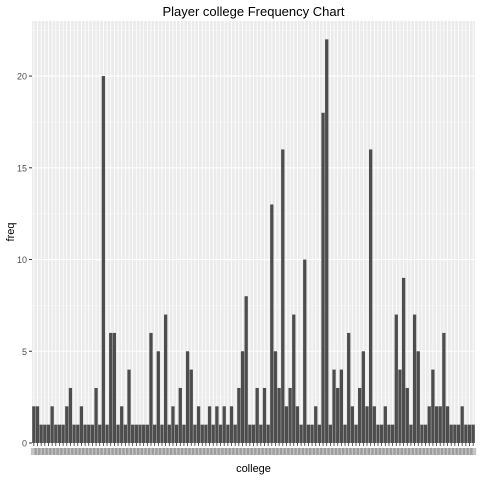 The image size is (480, 480). Describe the element at coordinates (22, 77) in the screenshot. I see `y-tick-label: 20` at that location.